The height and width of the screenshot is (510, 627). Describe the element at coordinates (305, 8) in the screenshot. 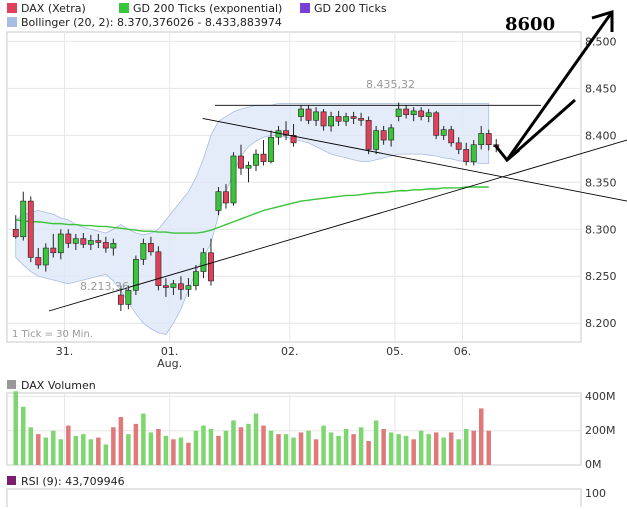

I see `legend-swatch-gd` at that location.